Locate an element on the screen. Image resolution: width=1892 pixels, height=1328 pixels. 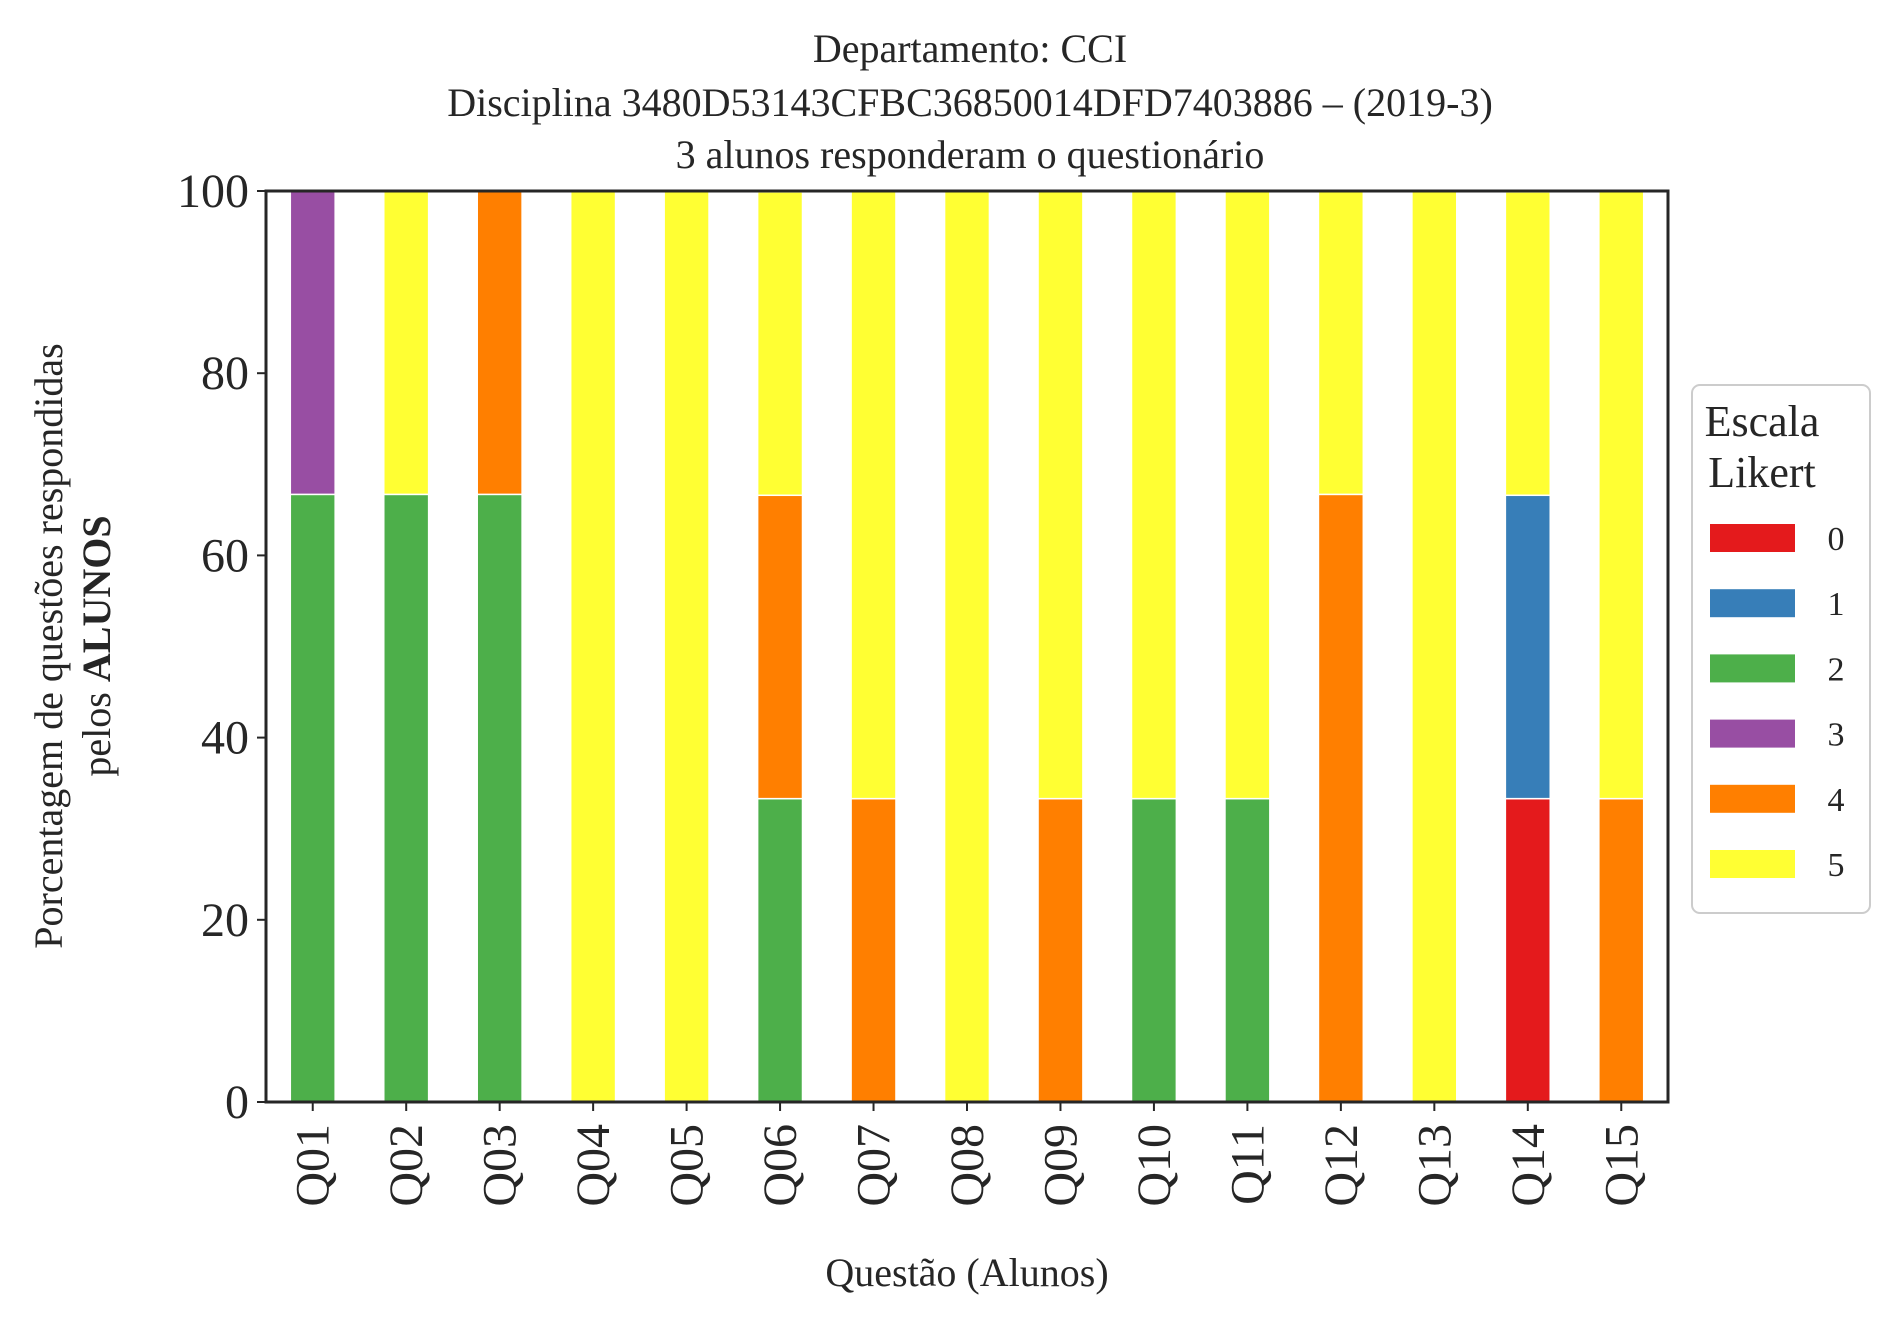
y-tick-label-60: 60 is located at coordinates (225, 555).